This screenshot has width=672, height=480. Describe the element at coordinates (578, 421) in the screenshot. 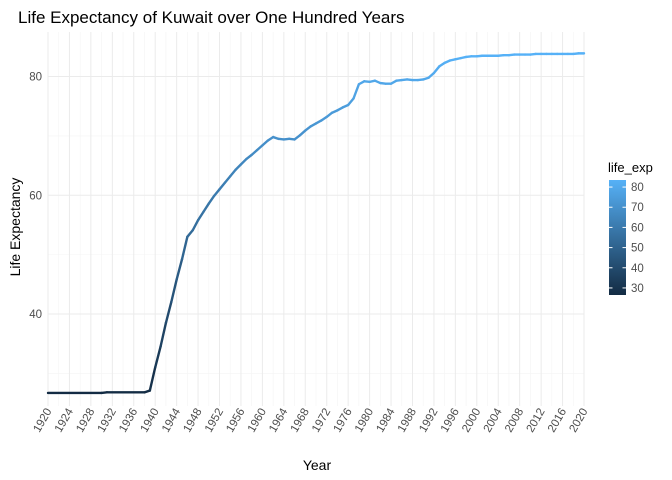

I see `x-tick-label: 2020` at that location.